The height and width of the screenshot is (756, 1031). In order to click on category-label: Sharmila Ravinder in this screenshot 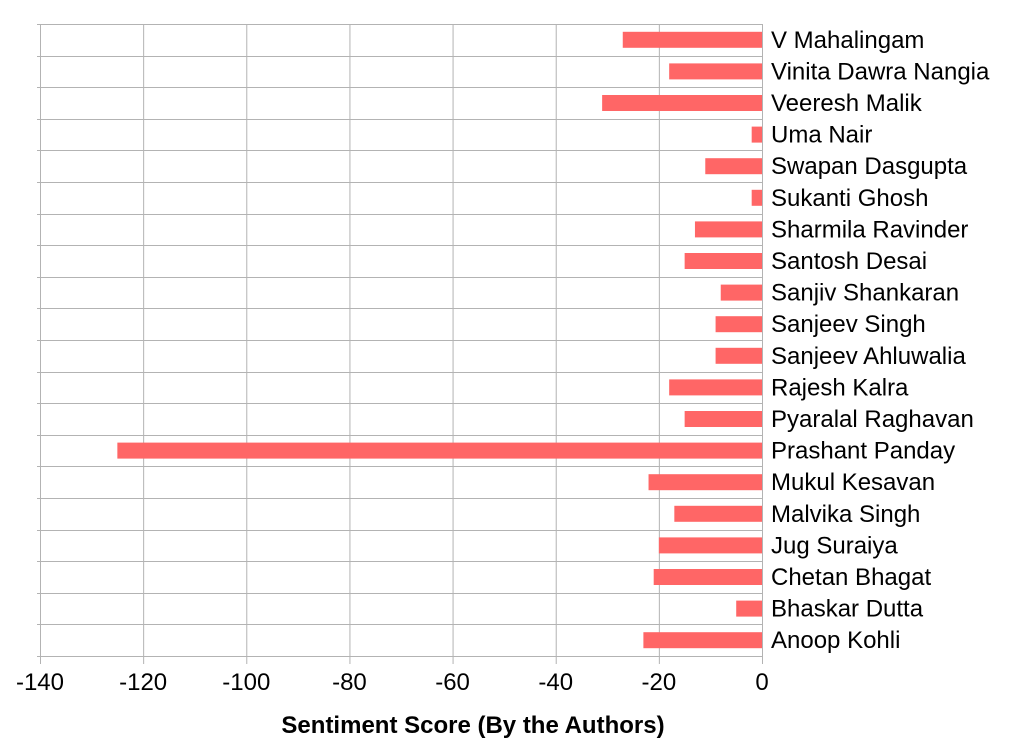, I will do `click(869, 229)`.